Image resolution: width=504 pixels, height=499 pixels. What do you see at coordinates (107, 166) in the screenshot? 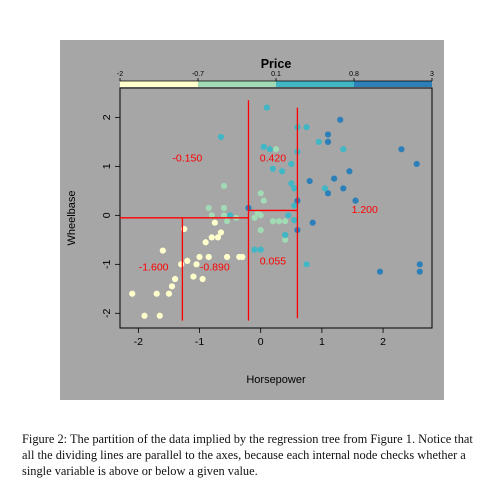
I see `y-tick-label: 1` at bounding box center [107, 166].